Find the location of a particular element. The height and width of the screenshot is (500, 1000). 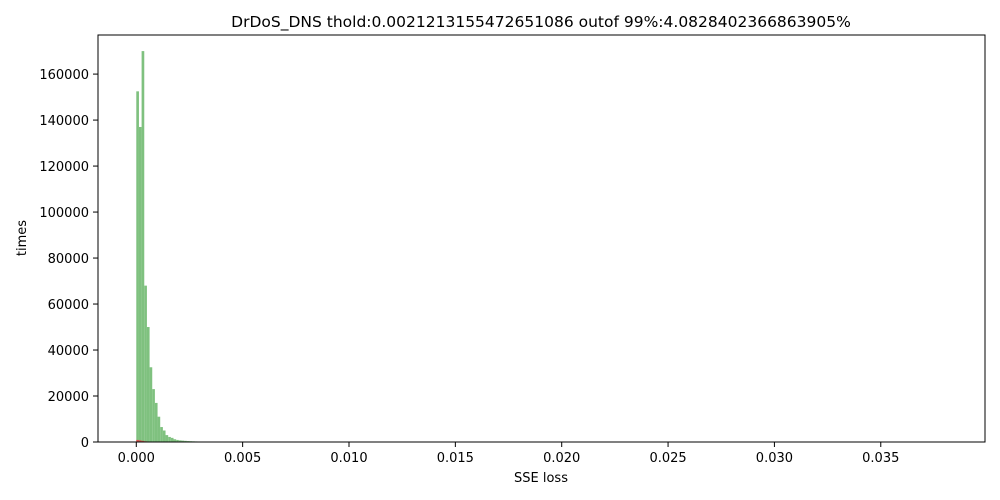

y-tick-label: 140000 is located at coordinates (64, 121).